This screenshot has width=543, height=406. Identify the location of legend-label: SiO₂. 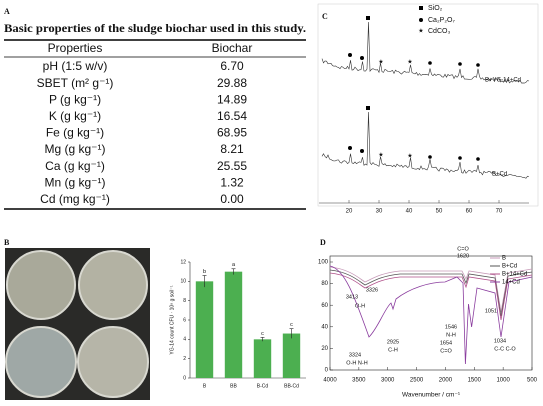
(435, 8).